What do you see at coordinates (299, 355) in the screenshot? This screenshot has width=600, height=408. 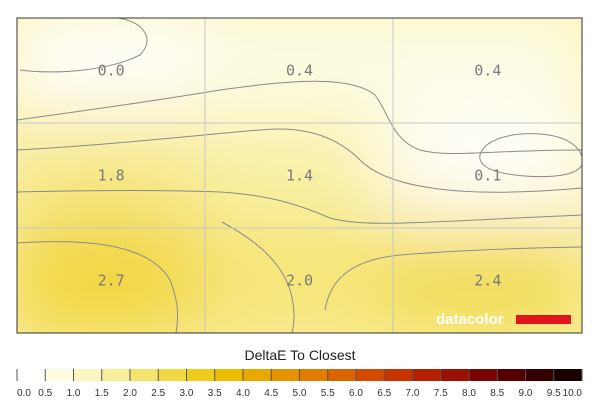 I see `legend-title: DeltaE To Closest` at bounding box center [299, 355].